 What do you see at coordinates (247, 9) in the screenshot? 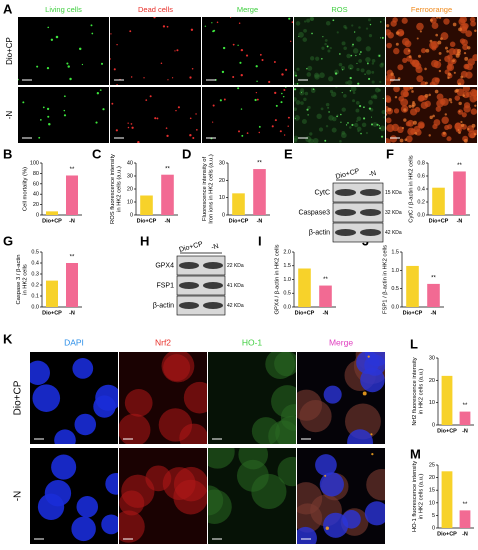
I see `column-header: Merge` at bounding box center [247, 9].